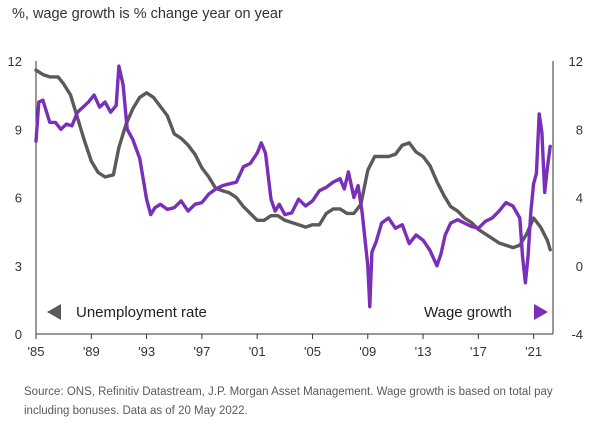 The height and width of the screenshot is (428, 600). What do you see at coordinates (541, 312) in the screenshot?
I see `right-arrow-icon` at bounding box center [541, 312].